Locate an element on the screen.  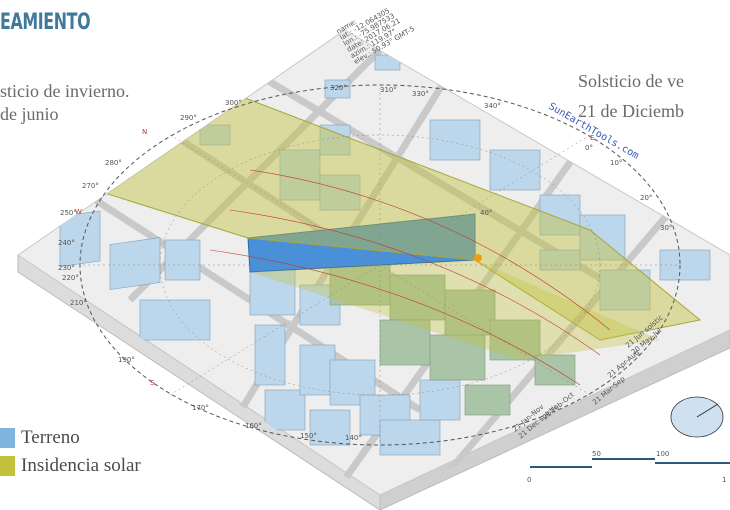
legend-swatch-solar is located at coordinates (7, 466).